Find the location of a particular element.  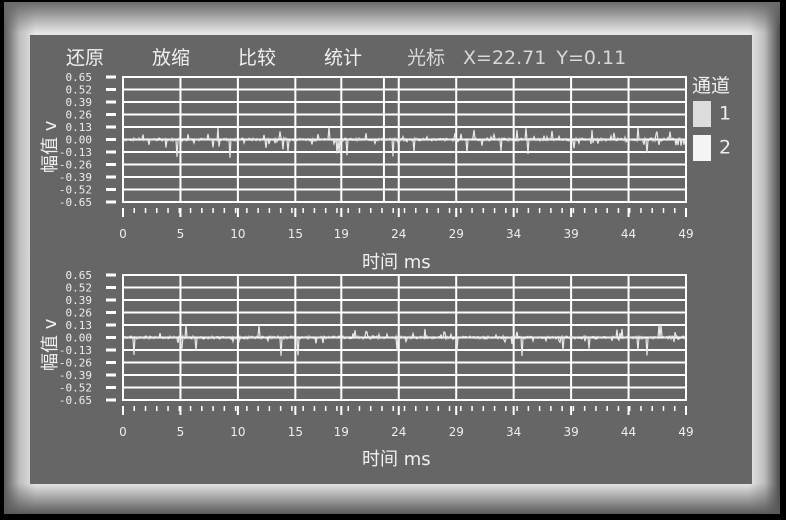

chart1-xtick-label: 24 is located at coordinates (398, 234).